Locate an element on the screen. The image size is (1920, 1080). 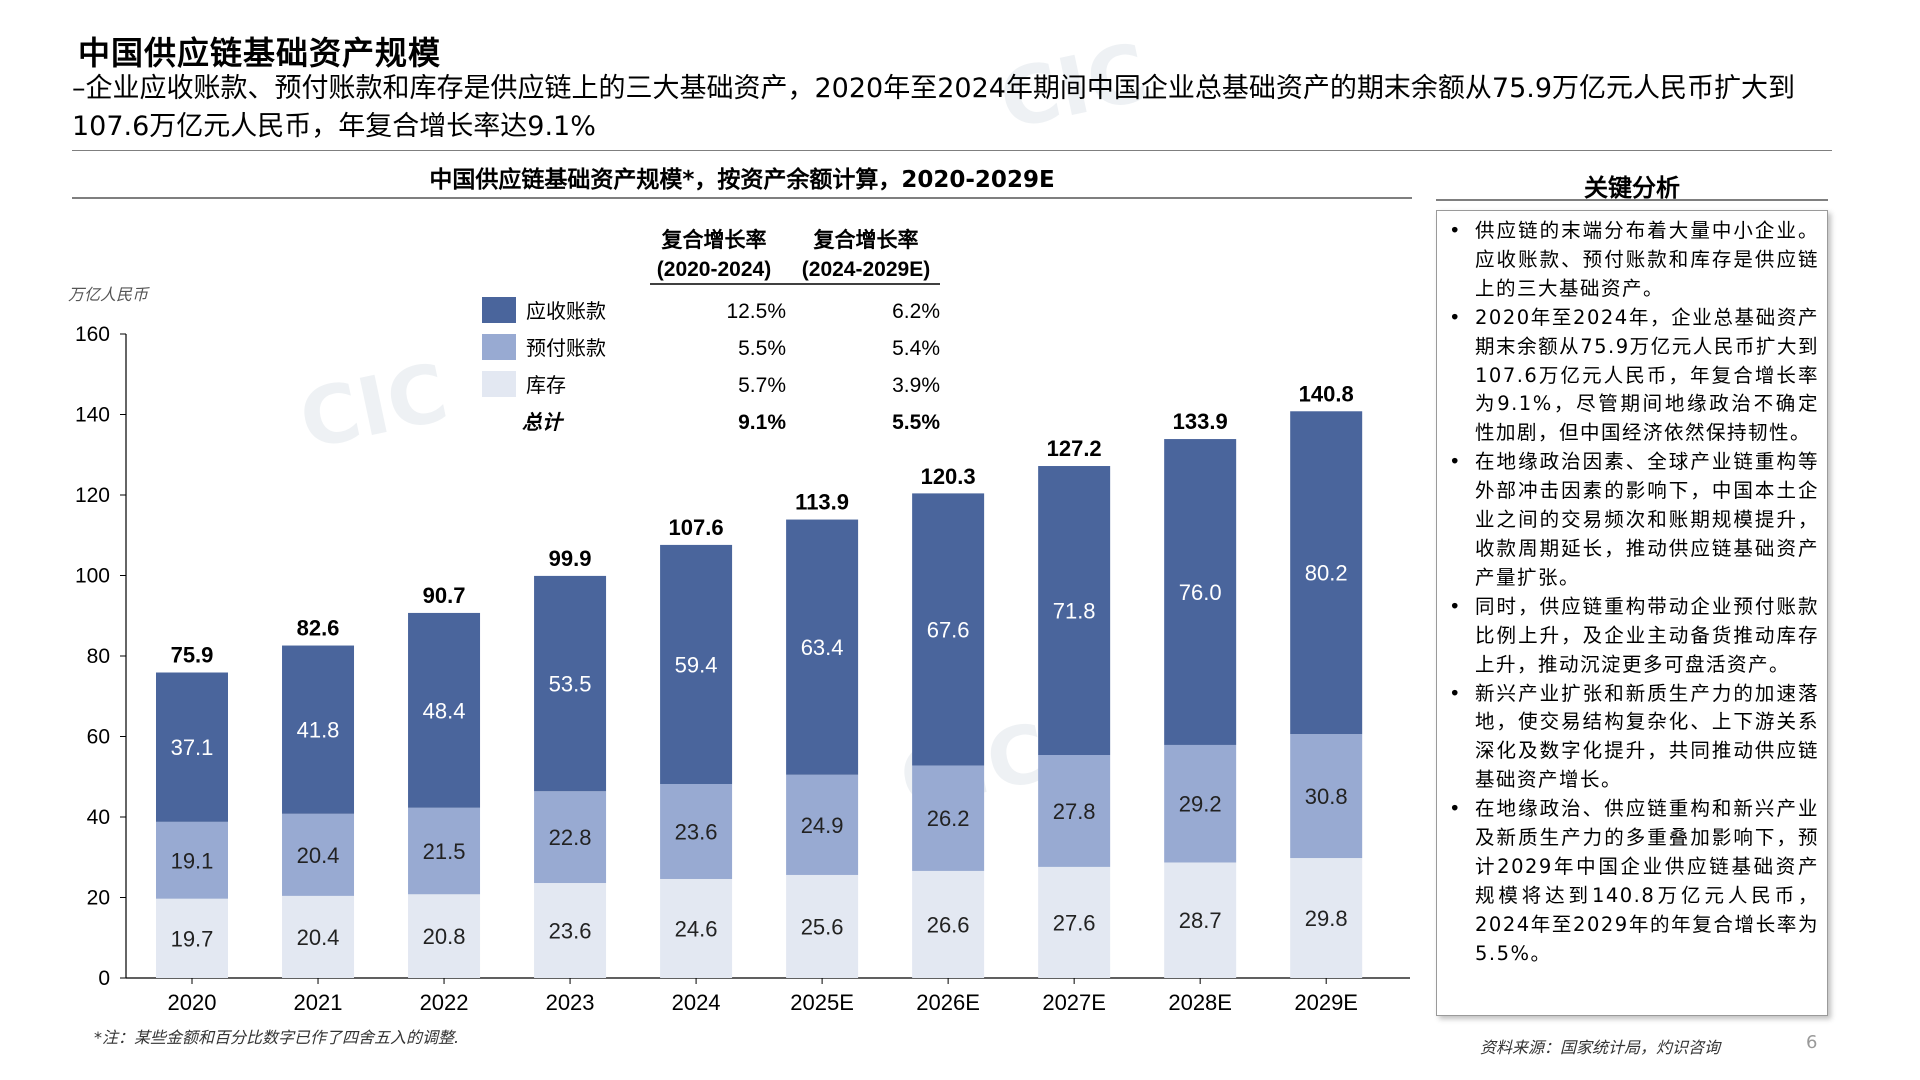
data-label: 30.8 is located at coordinates (1326, 796).